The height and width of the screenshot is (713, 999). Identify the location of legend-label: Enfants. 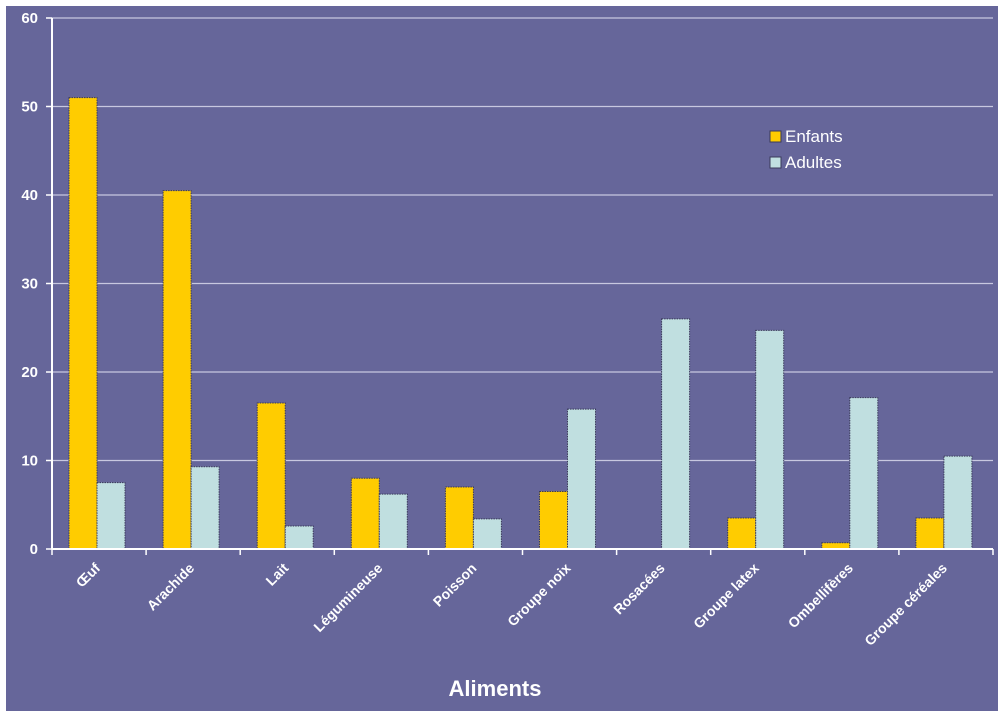
(814, 136).